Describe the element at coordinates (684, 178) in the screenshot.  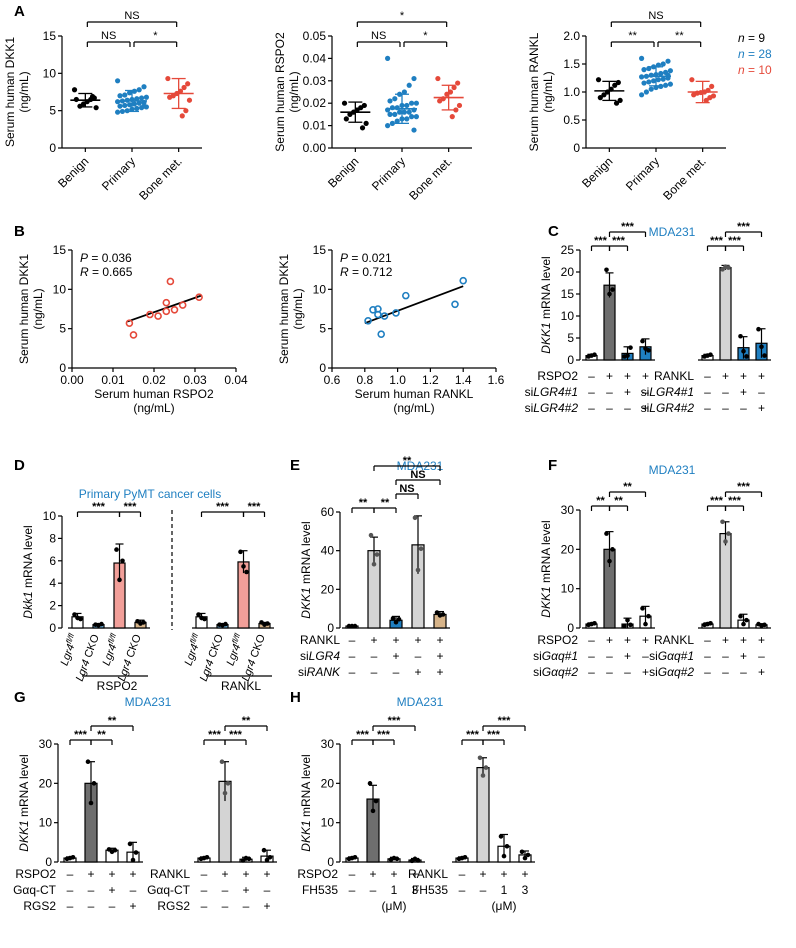
I see `x-tick-label: Bone met.` at that location.